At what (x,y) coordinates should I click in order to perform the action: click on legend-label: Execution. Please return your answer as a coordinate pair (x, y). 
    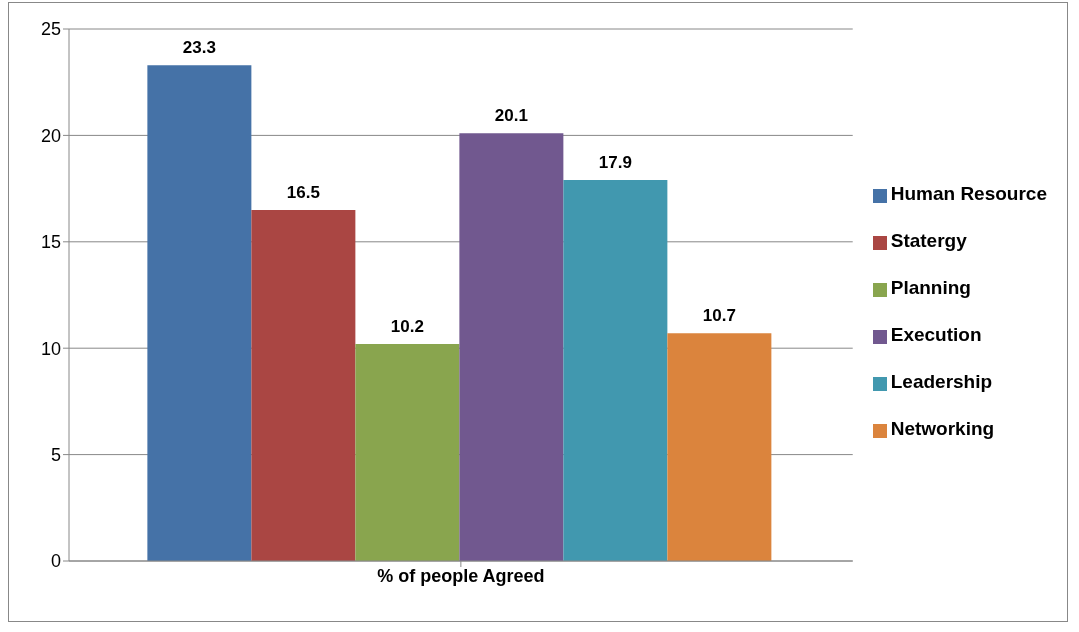
    Looking at the image, I should click on (936, 334).